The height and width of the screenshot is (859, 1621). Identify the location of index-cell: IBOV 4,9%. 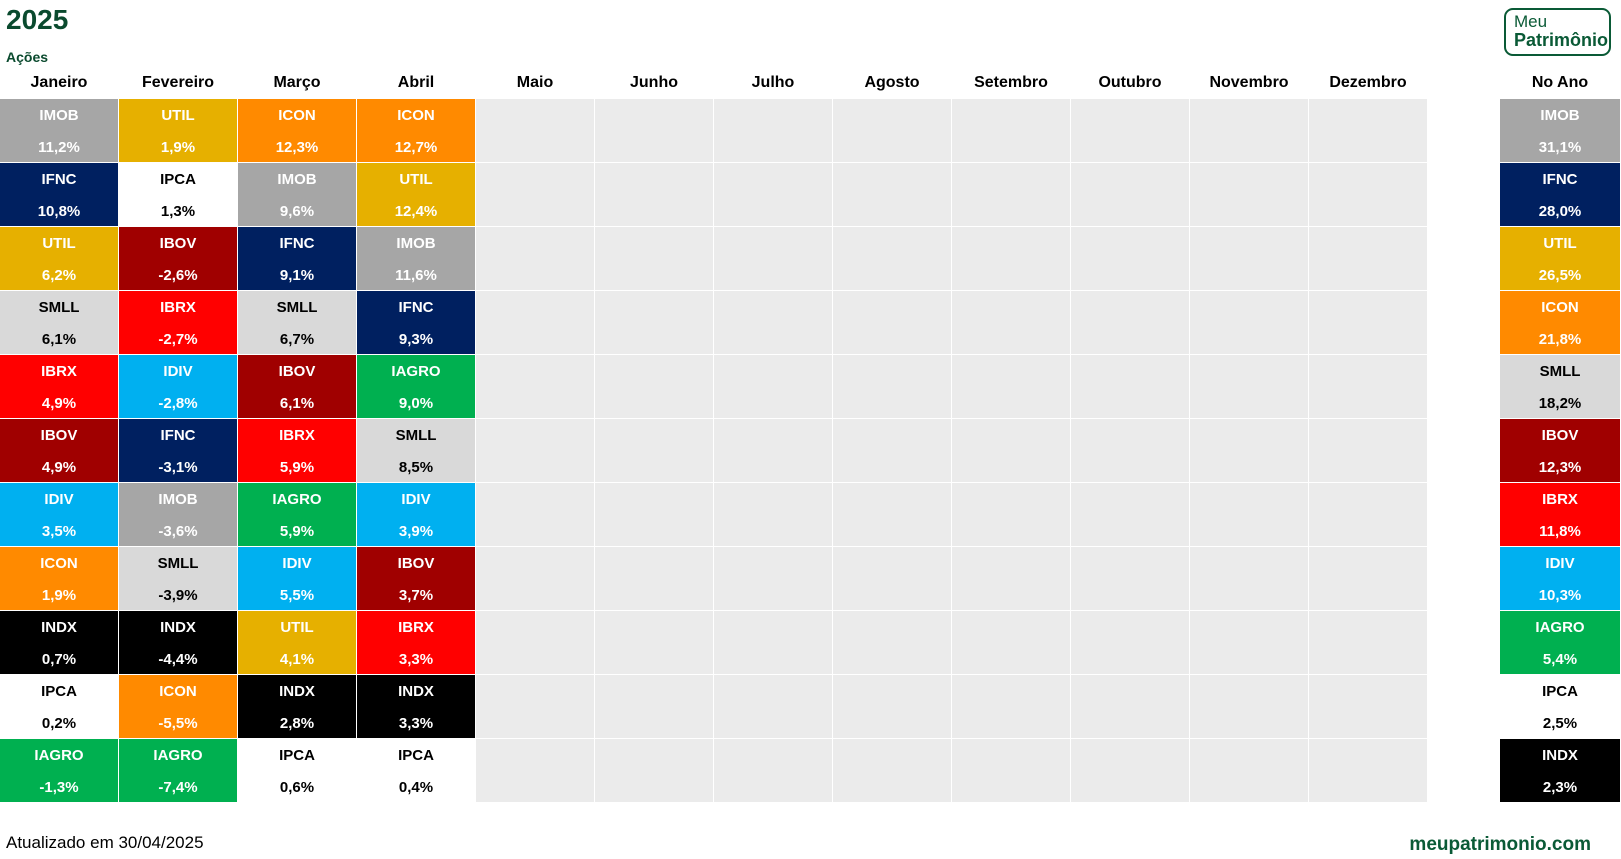
(59, 450).